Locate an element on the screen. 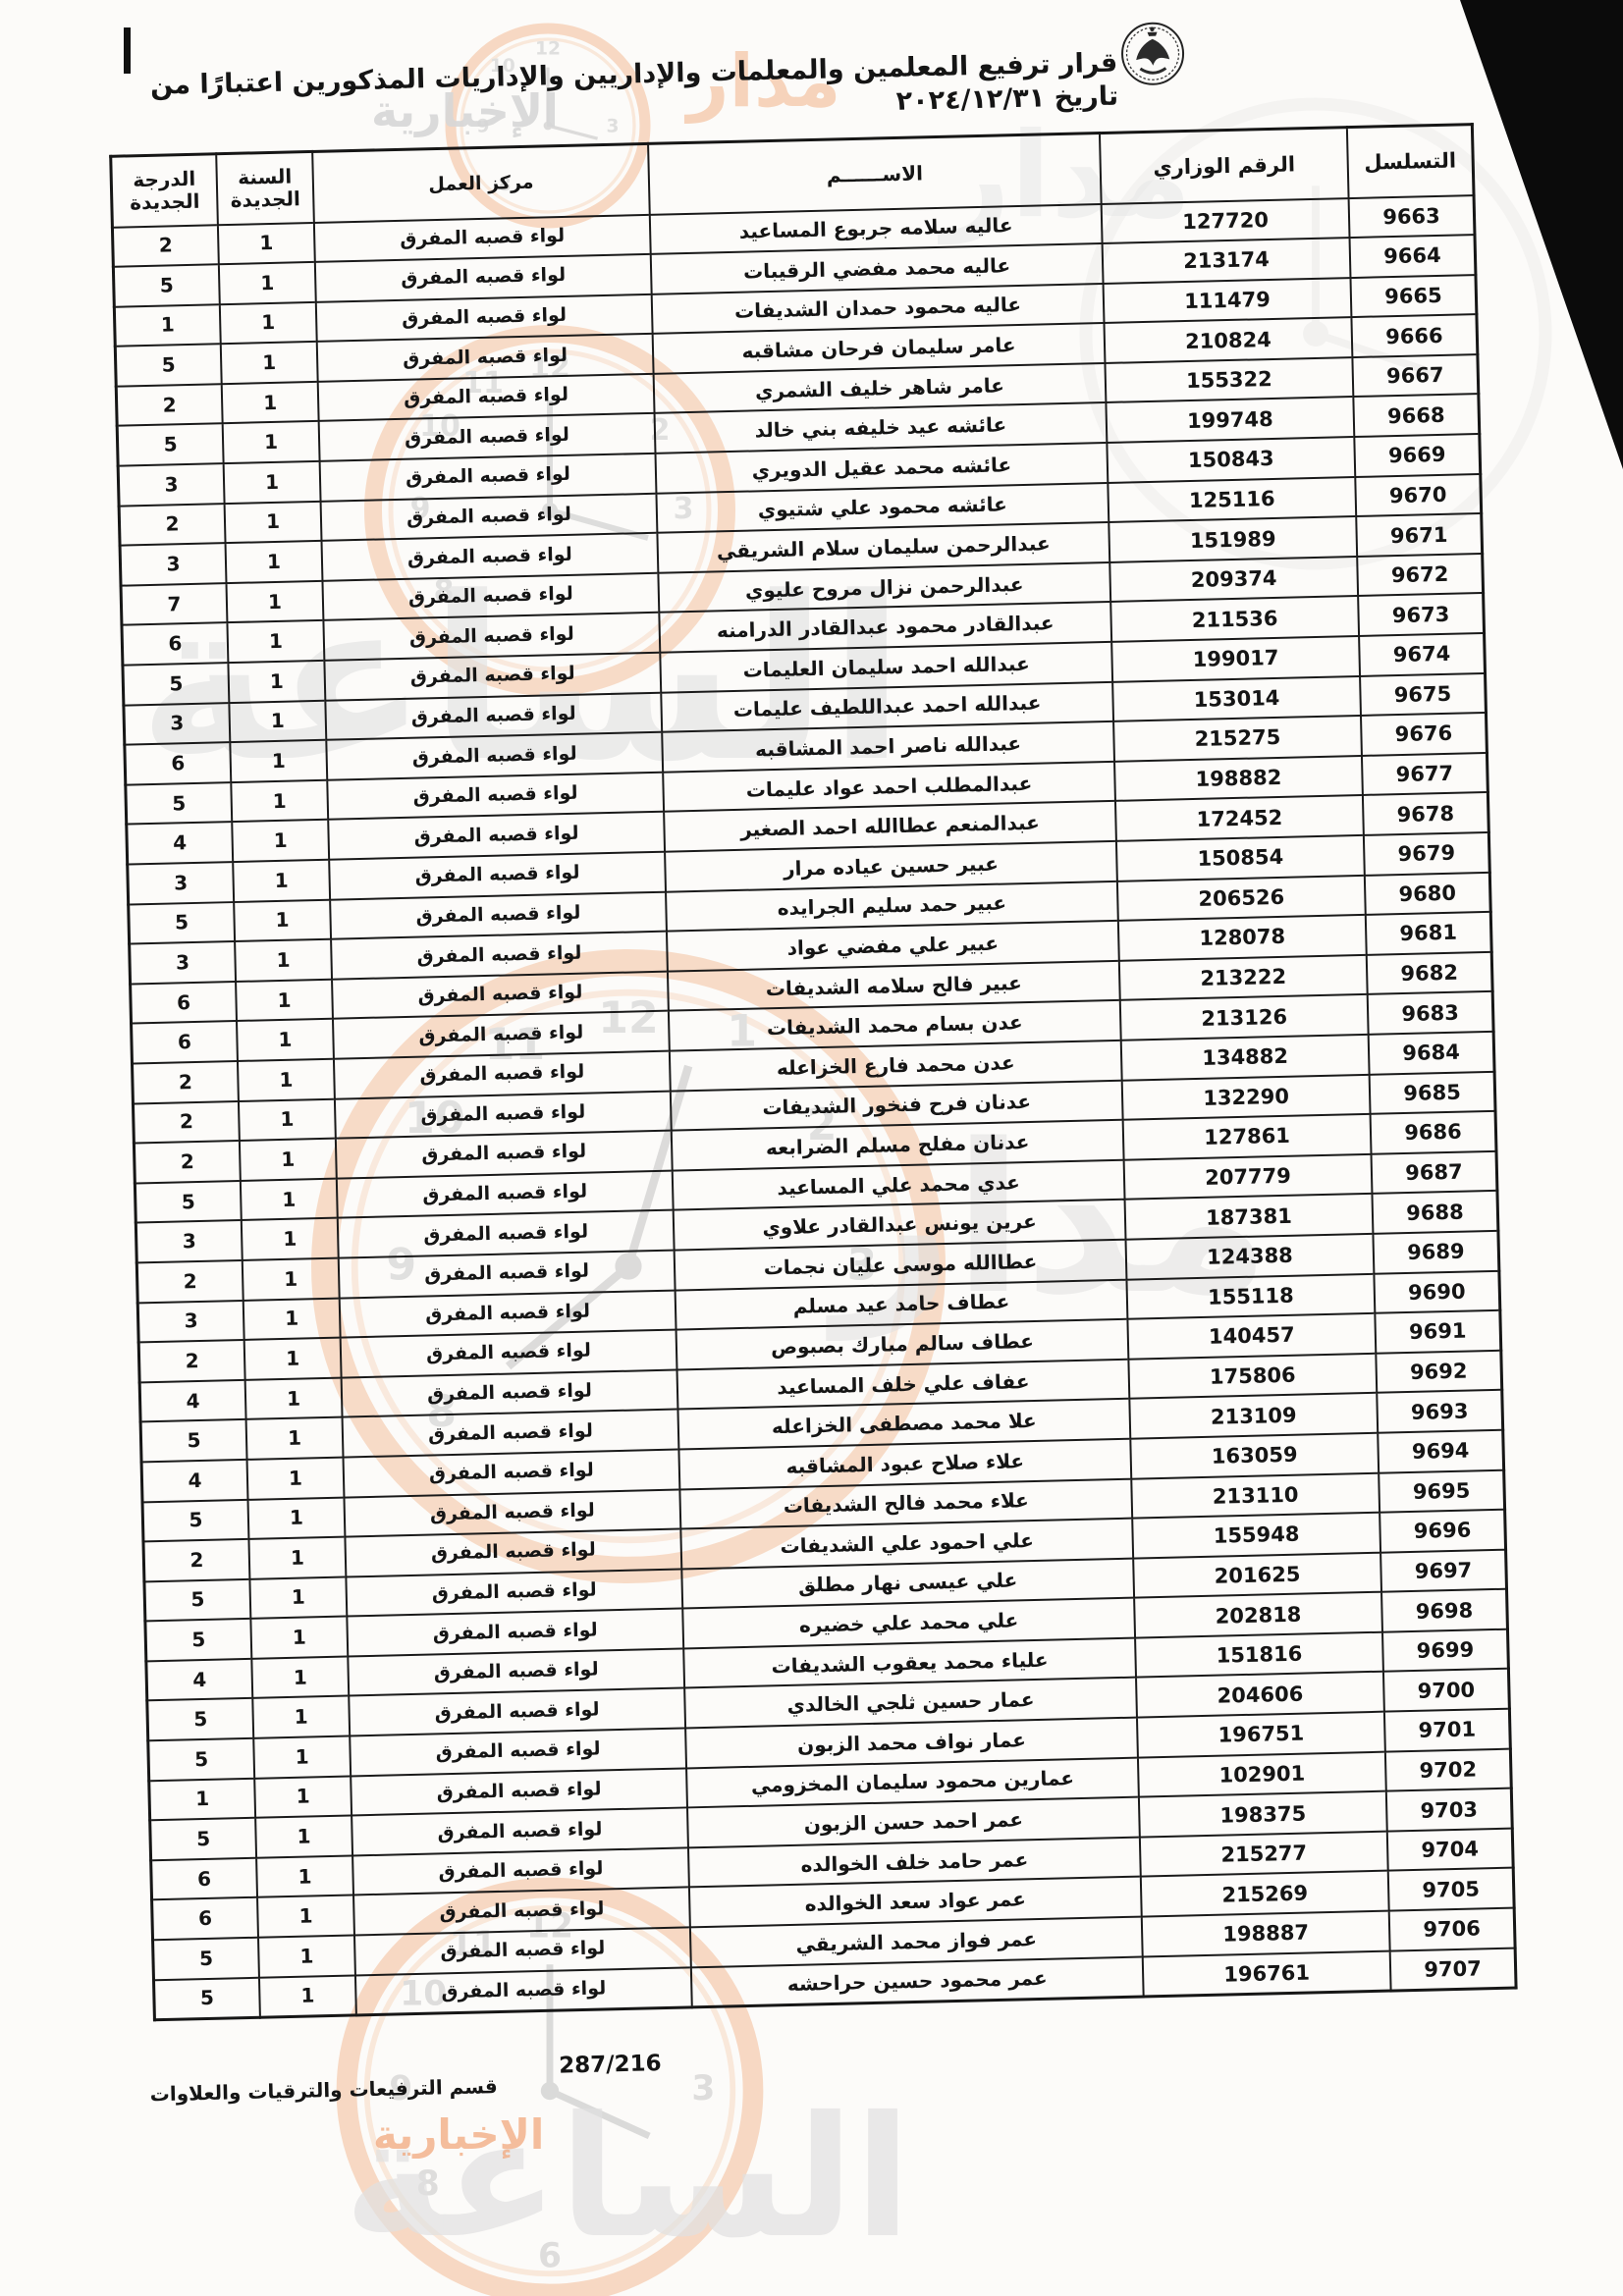  cell-ministry: 202818 is located at coordinates (1258, 1614).